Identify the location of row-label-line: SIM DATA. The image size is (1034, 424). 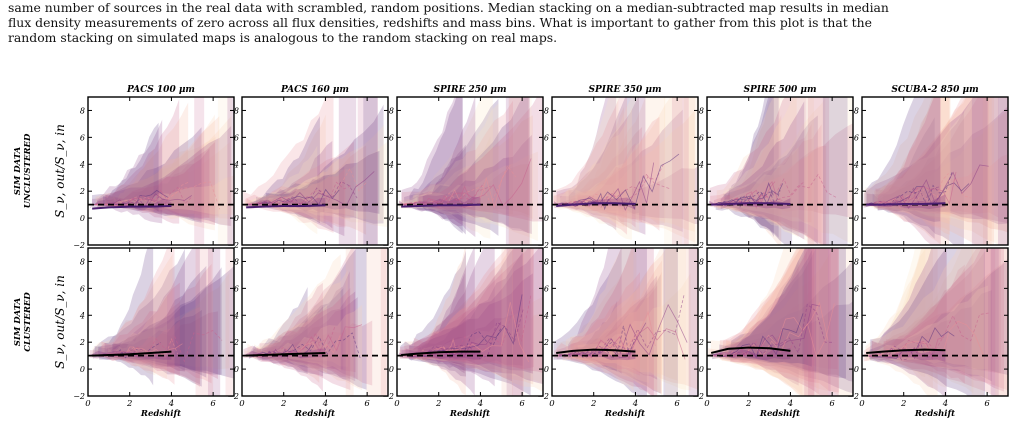
(18, 321).